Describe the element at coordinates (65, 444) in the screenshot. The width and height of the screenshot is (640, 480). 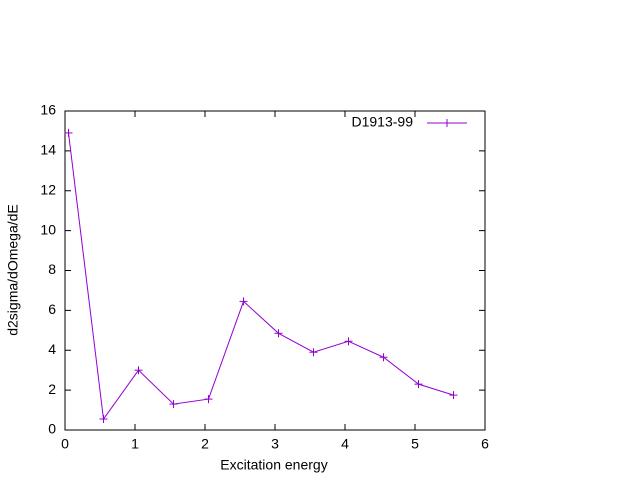
I see `x-tick-label: 0` at that location.